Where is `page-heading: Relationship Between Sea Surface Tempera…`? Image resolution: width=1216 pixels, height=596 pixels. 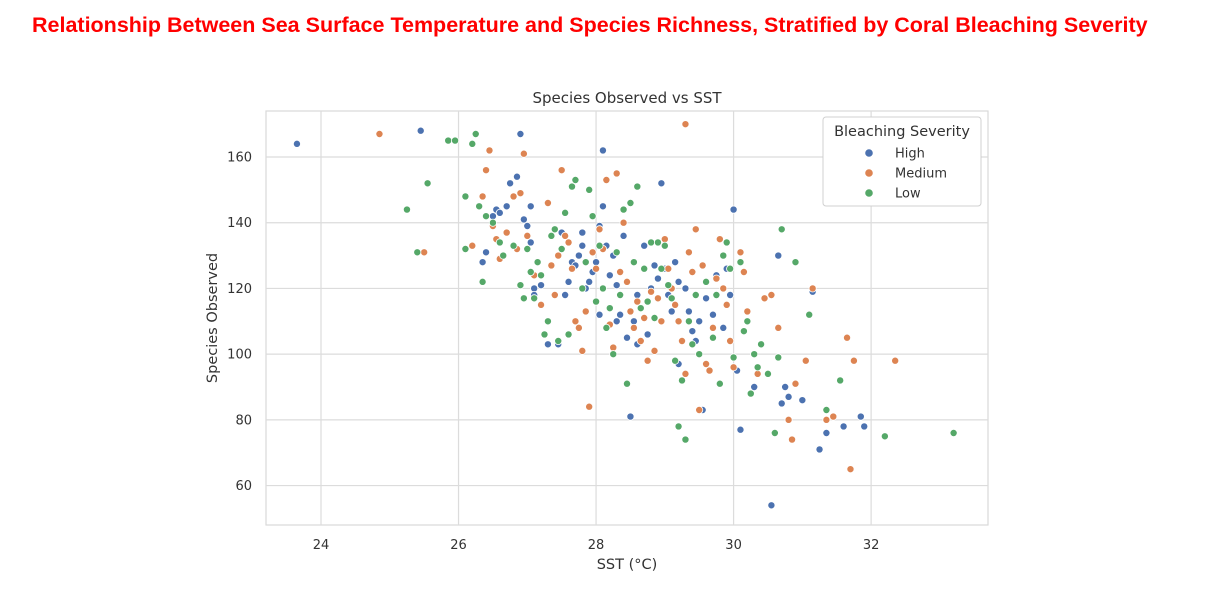 page-heading: Relationship Between Sea Surface Tempera… is located at coordinates (590, 25).